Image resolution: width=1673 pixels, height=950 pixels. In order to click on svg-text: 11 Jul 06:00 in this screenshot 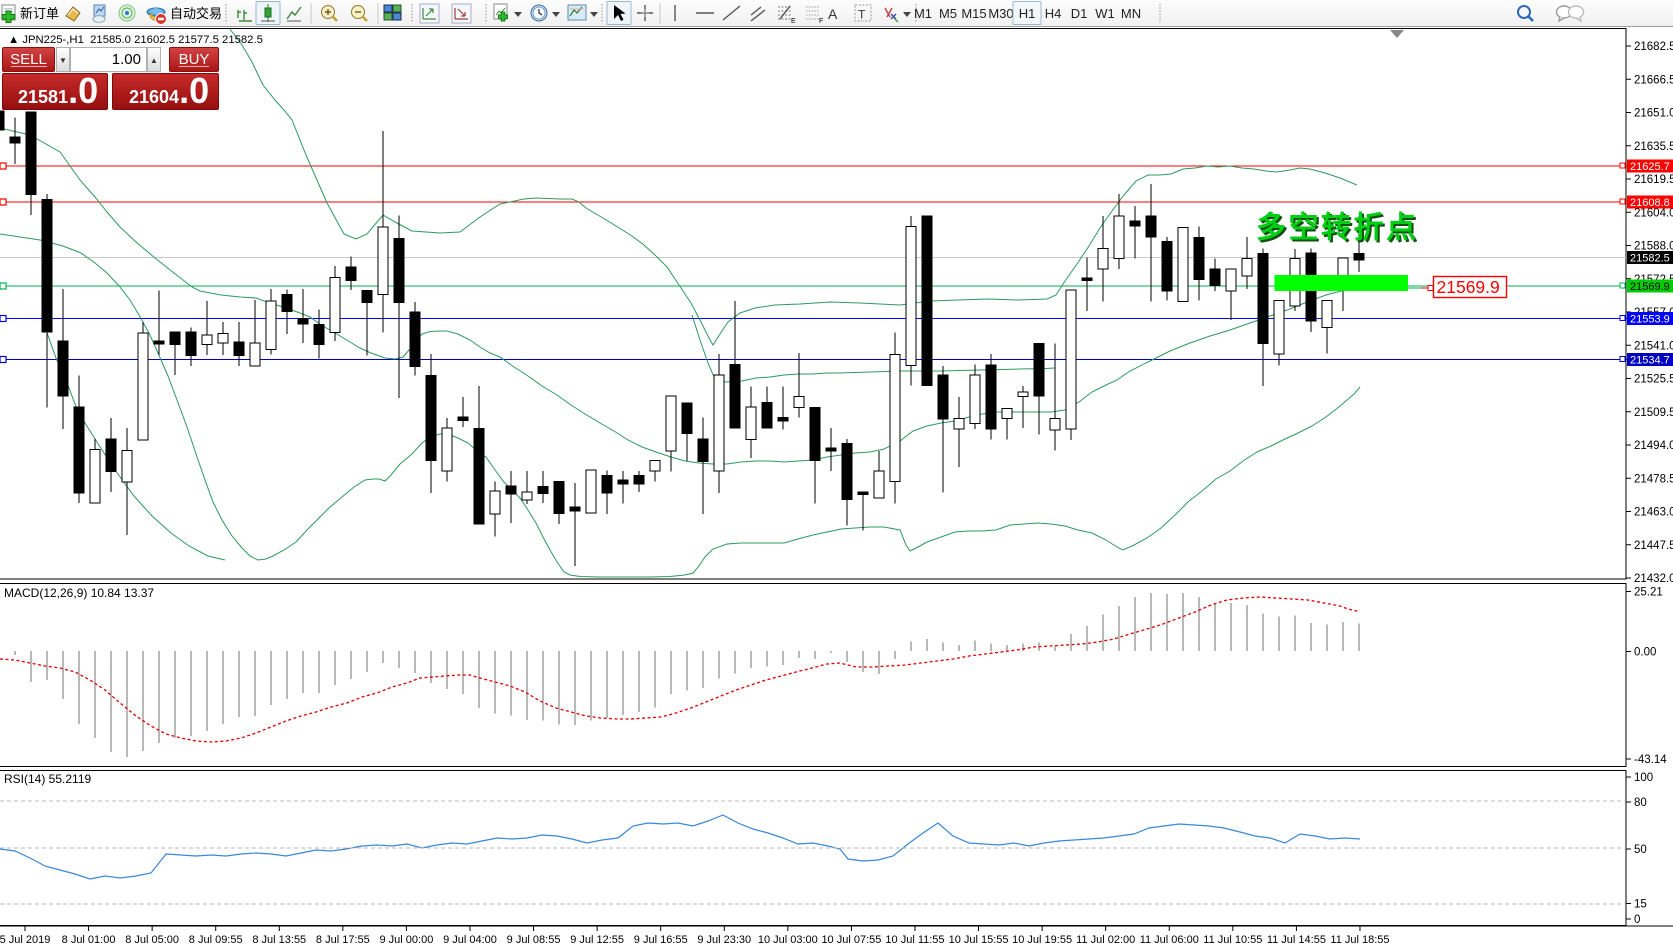, I will do `click(1169, 940)`.